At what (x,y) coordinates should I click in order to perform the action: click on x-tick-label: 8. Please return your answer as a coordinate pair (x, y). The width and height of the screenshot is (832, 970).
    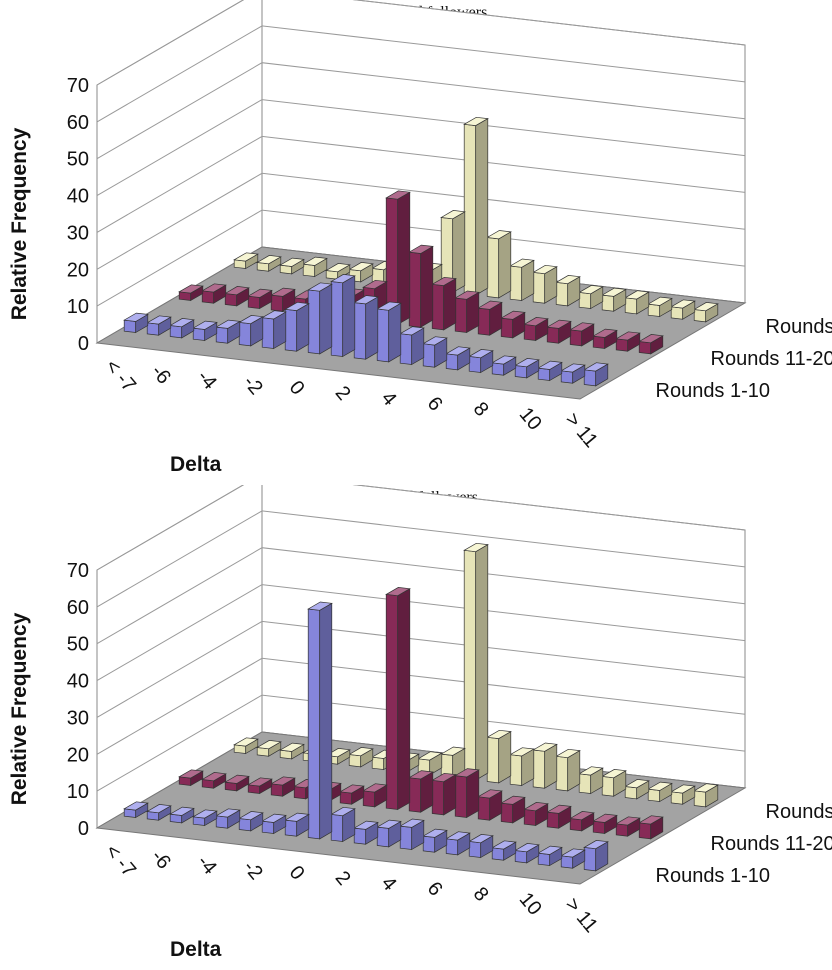
    Looking at the image, I should click on (481, 894).